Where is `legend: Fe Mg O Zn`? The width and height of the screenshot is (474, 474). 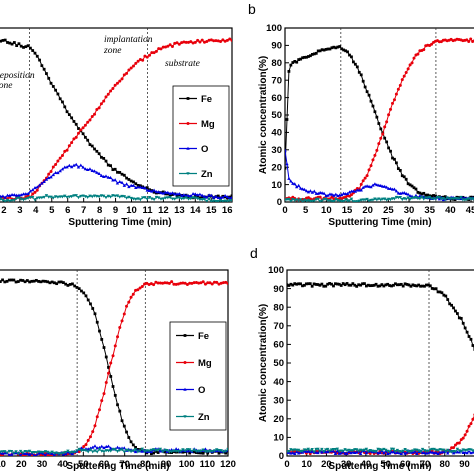 legend: Fe Mg O Zn is located at coordinates (198, 376).